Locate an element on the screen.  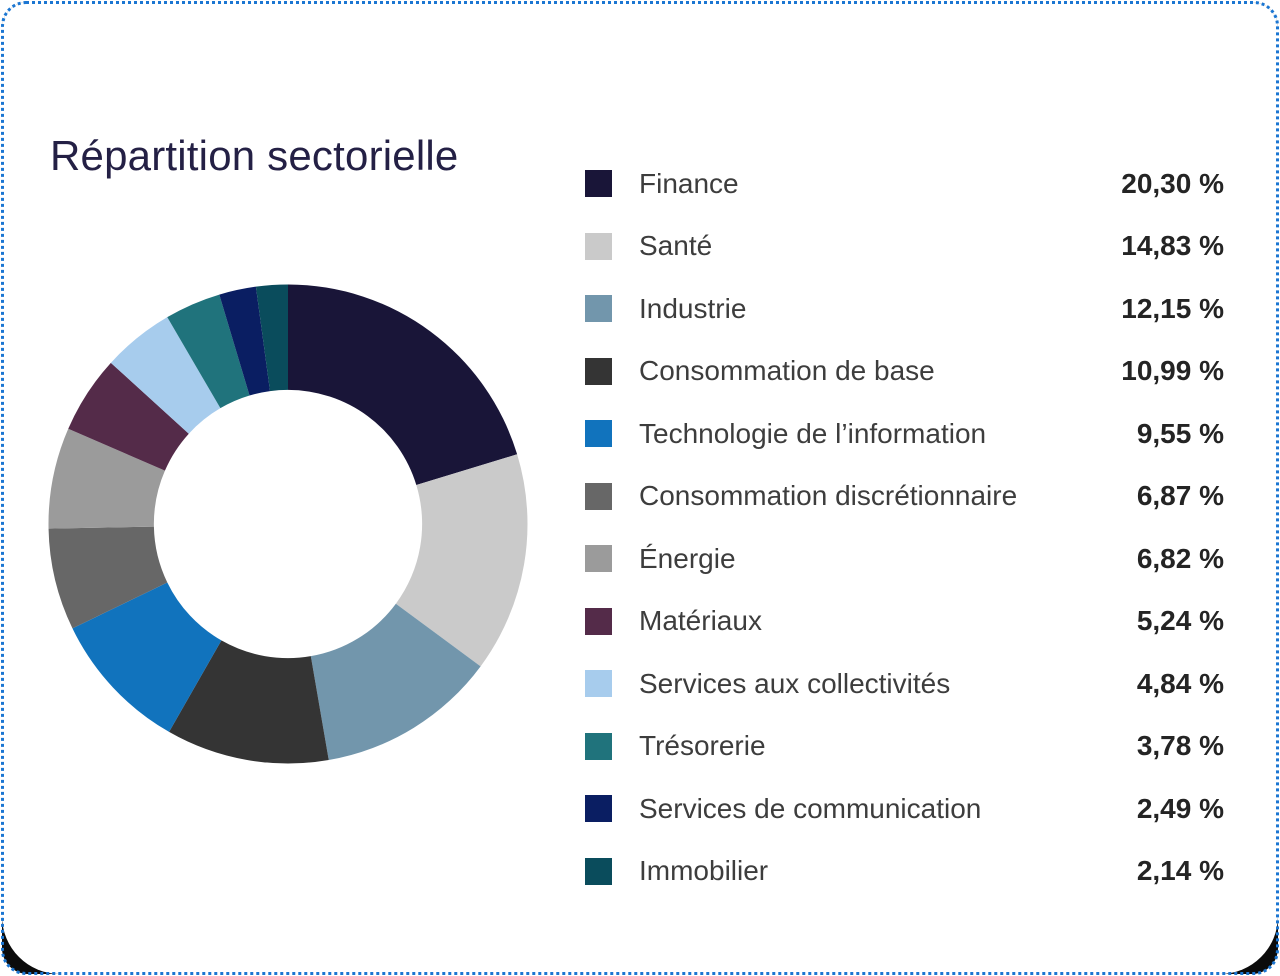
legend-label: Immobilier is located at coordinates (704, 870).